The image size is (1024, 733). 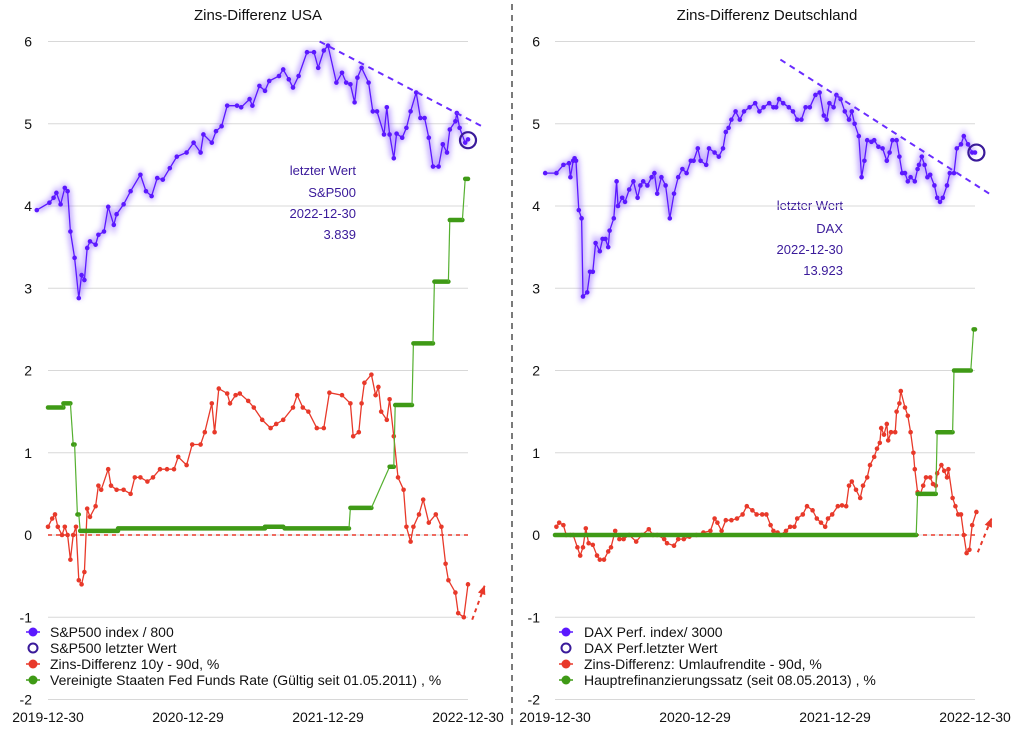 I want to click on legend-label-index: S&P500 index / 800, so click(x=112, y=632).